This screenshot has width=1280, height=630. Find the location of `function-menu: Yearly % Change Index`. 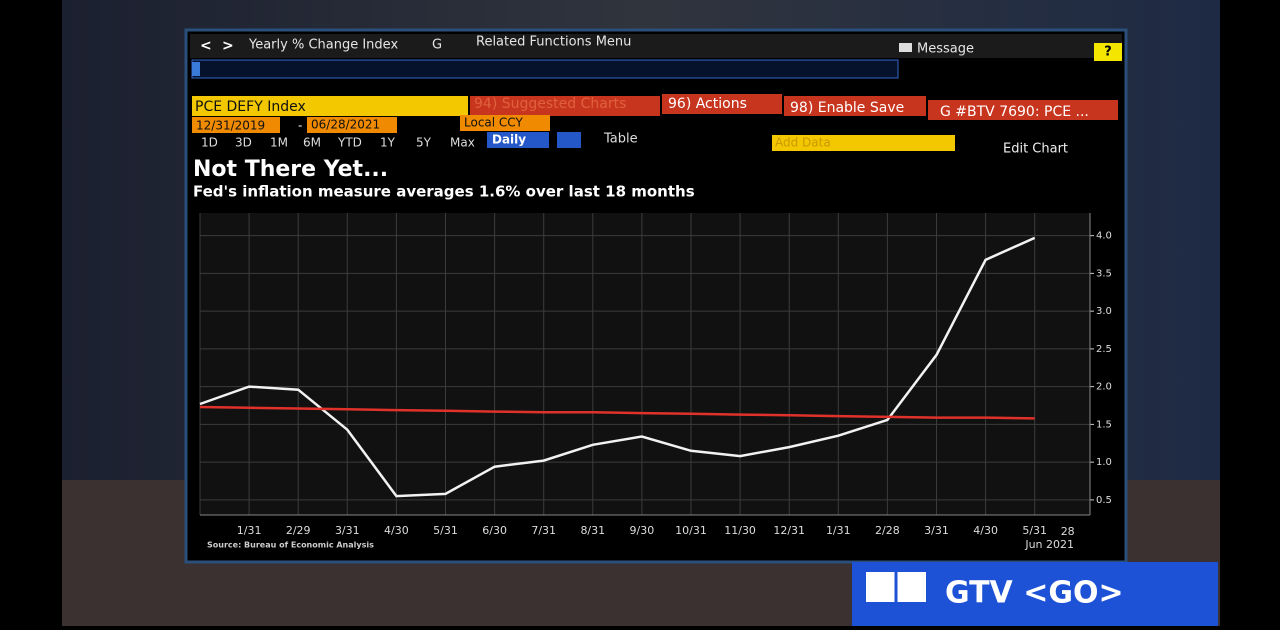

function-menu: Yearly % Change Index is located at coordinates (323, 45).